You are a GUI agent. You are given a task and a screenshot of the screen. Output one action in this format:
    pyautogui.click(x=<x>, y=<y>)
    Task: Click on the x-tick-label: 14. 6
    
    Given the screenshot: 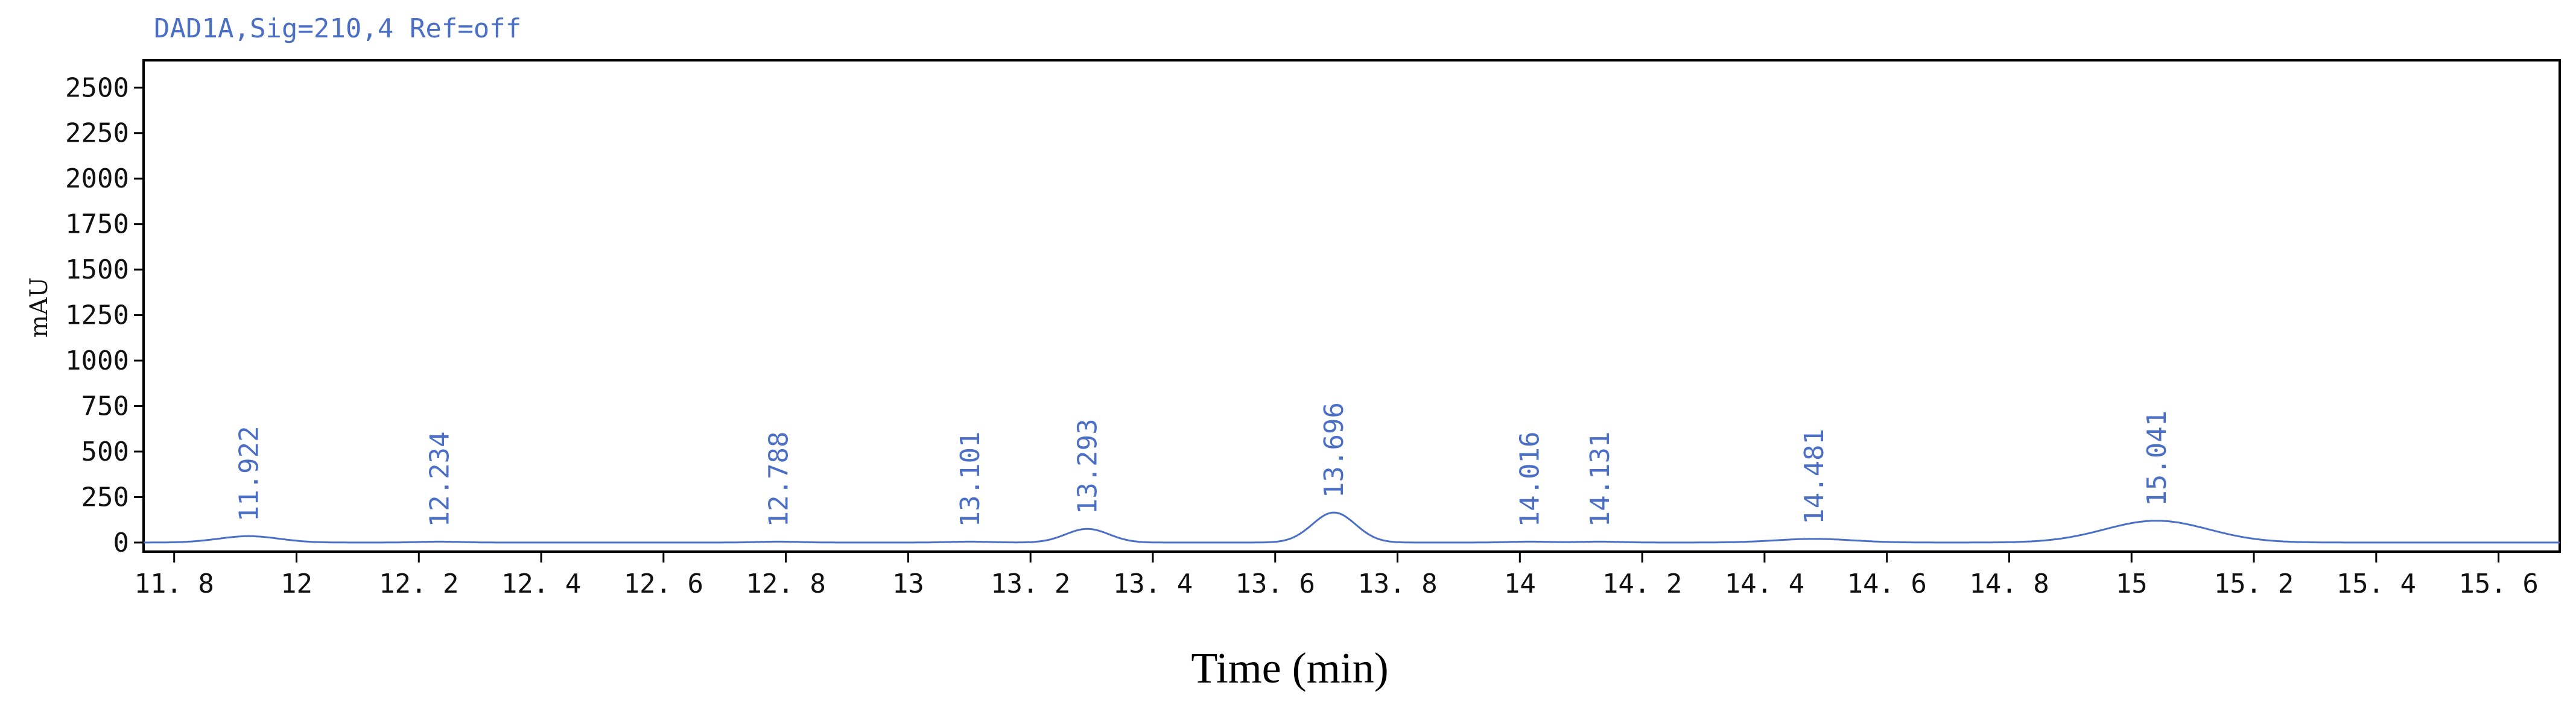 What is the action you would take?
    pyautogui.click(x=1886, y=584)
    